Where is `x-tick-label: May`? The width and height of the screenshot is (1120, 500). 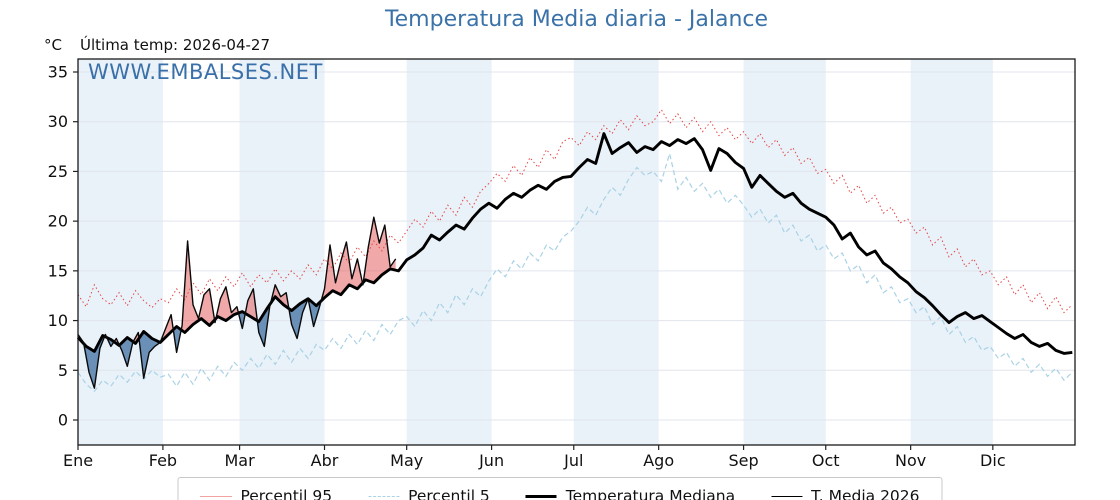 x-tick-label: May is located at coordinates (406, 460).